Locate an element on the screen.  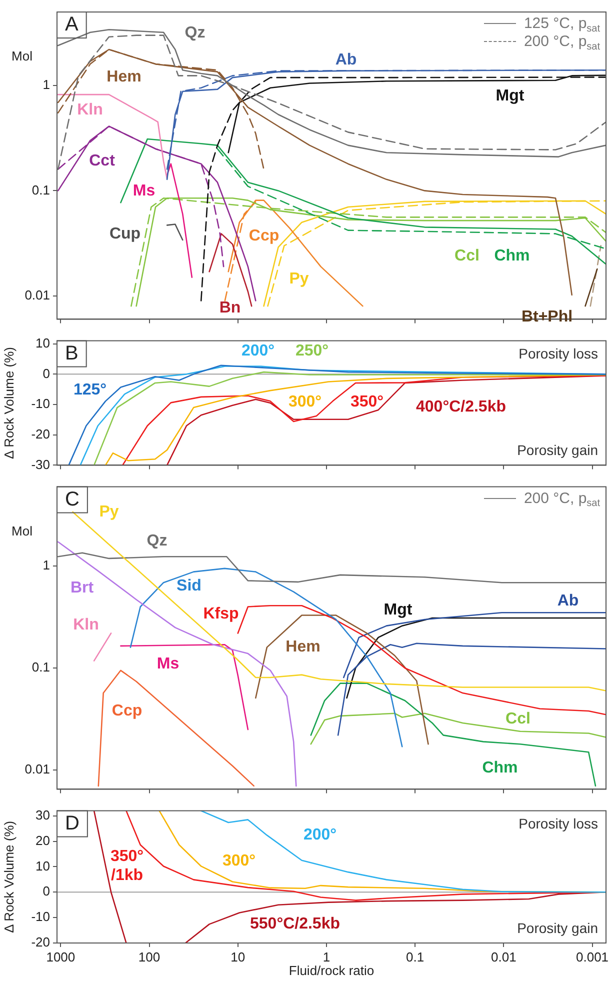
series-label: 350° /1kb is located at coordinates (127, 866).